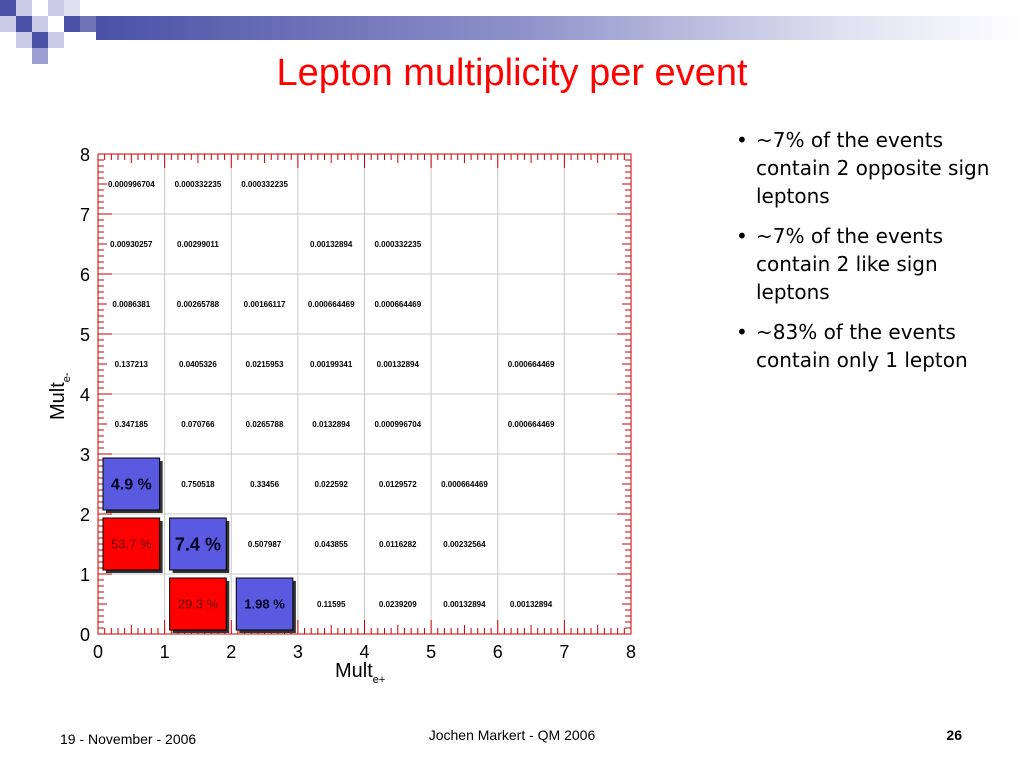 This screenshot has width=1024, height=768. What do you see at coordinates (498, 652) in the screenshot?
I see `x-tick-label: 6` at bounding box center [498, 652].